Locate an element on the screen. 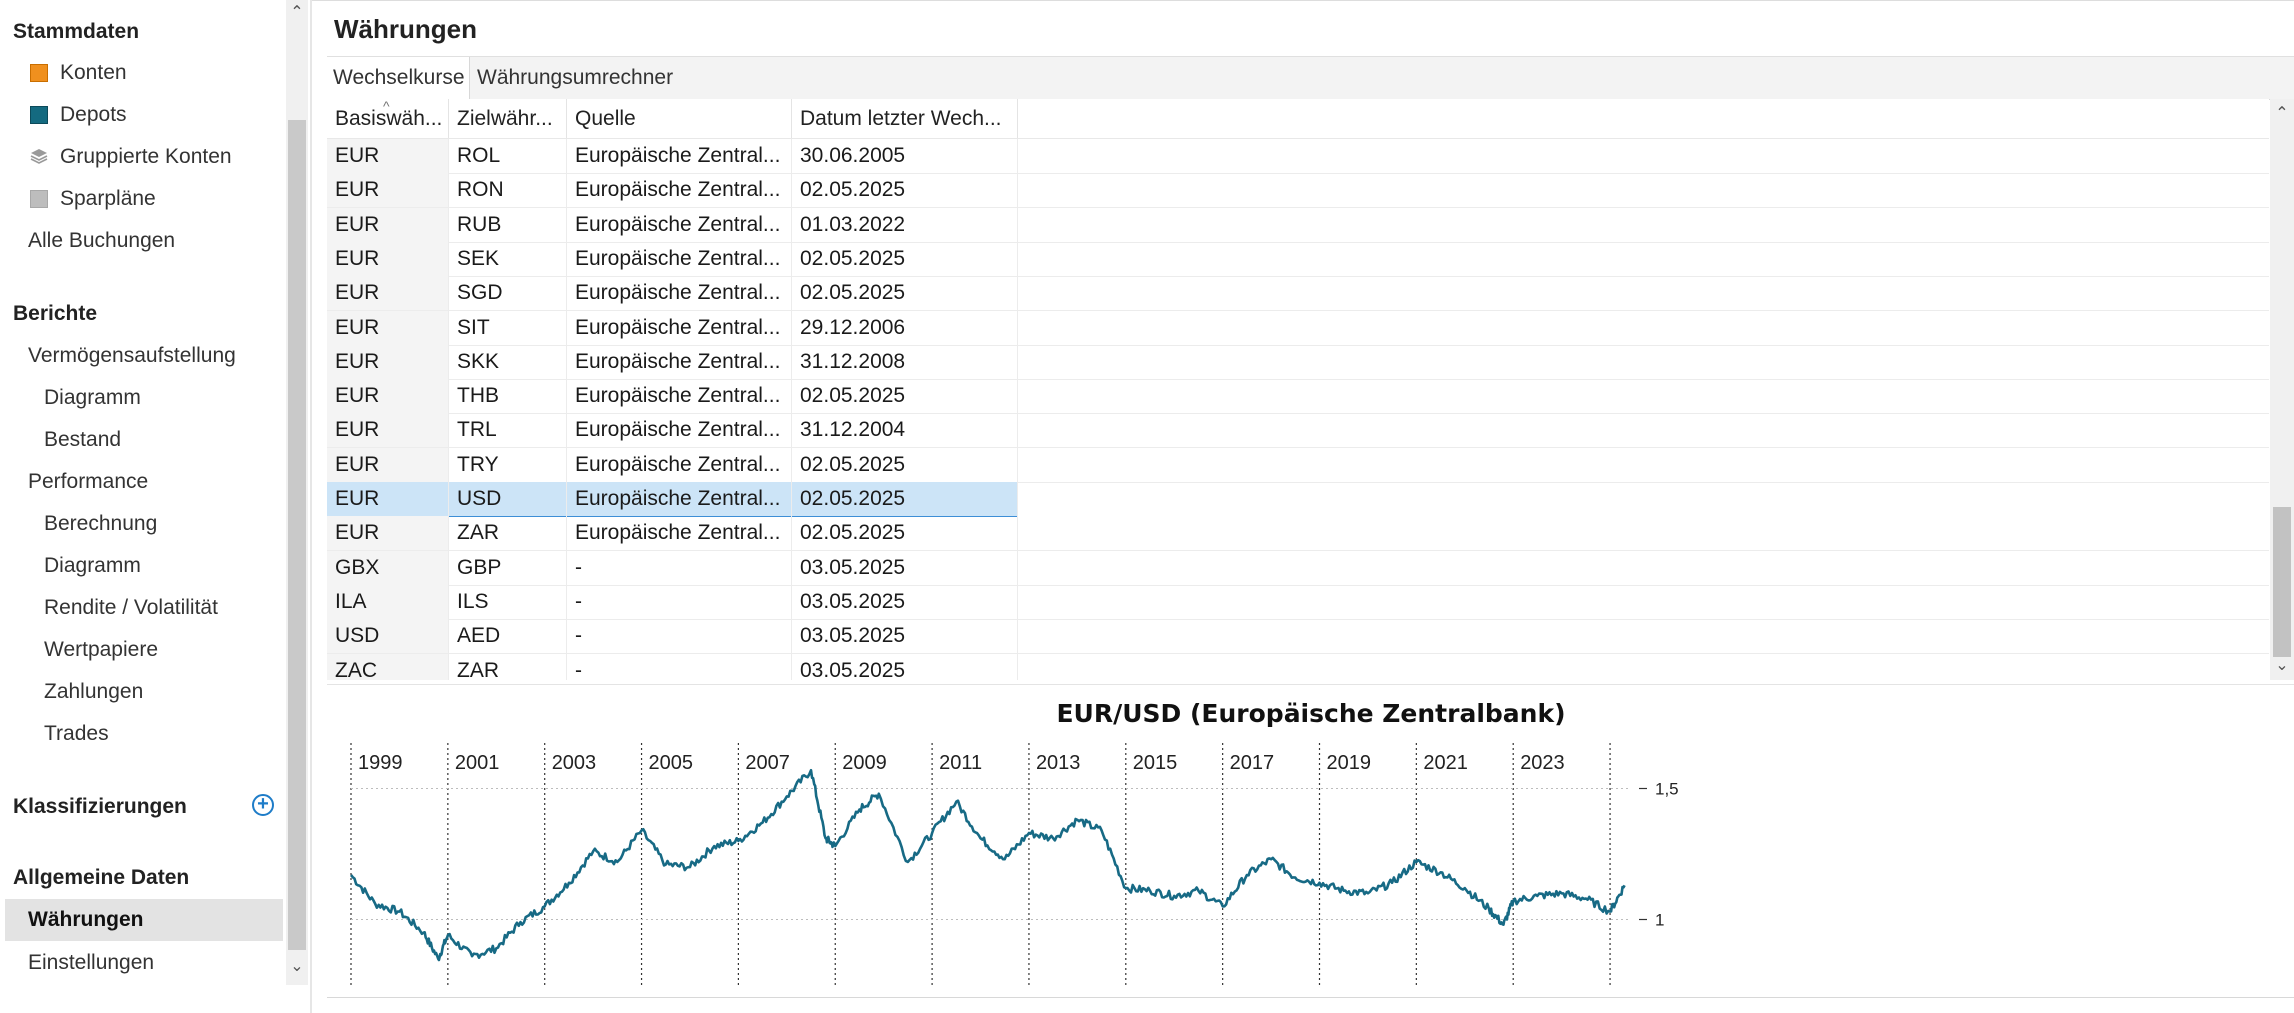  x-tick-label: 2021 is located at coordinates (1445, 763).